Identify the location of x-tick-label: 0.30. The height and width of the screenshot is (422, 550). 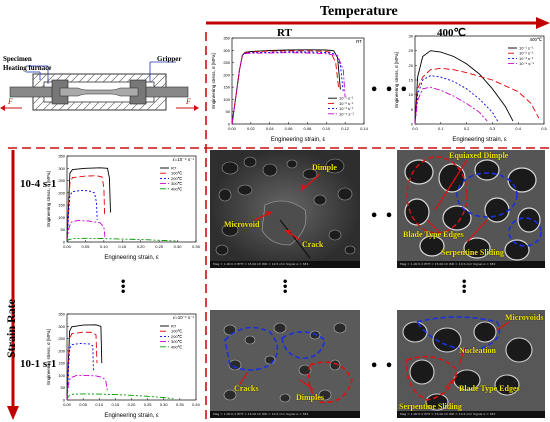
(178, 246).